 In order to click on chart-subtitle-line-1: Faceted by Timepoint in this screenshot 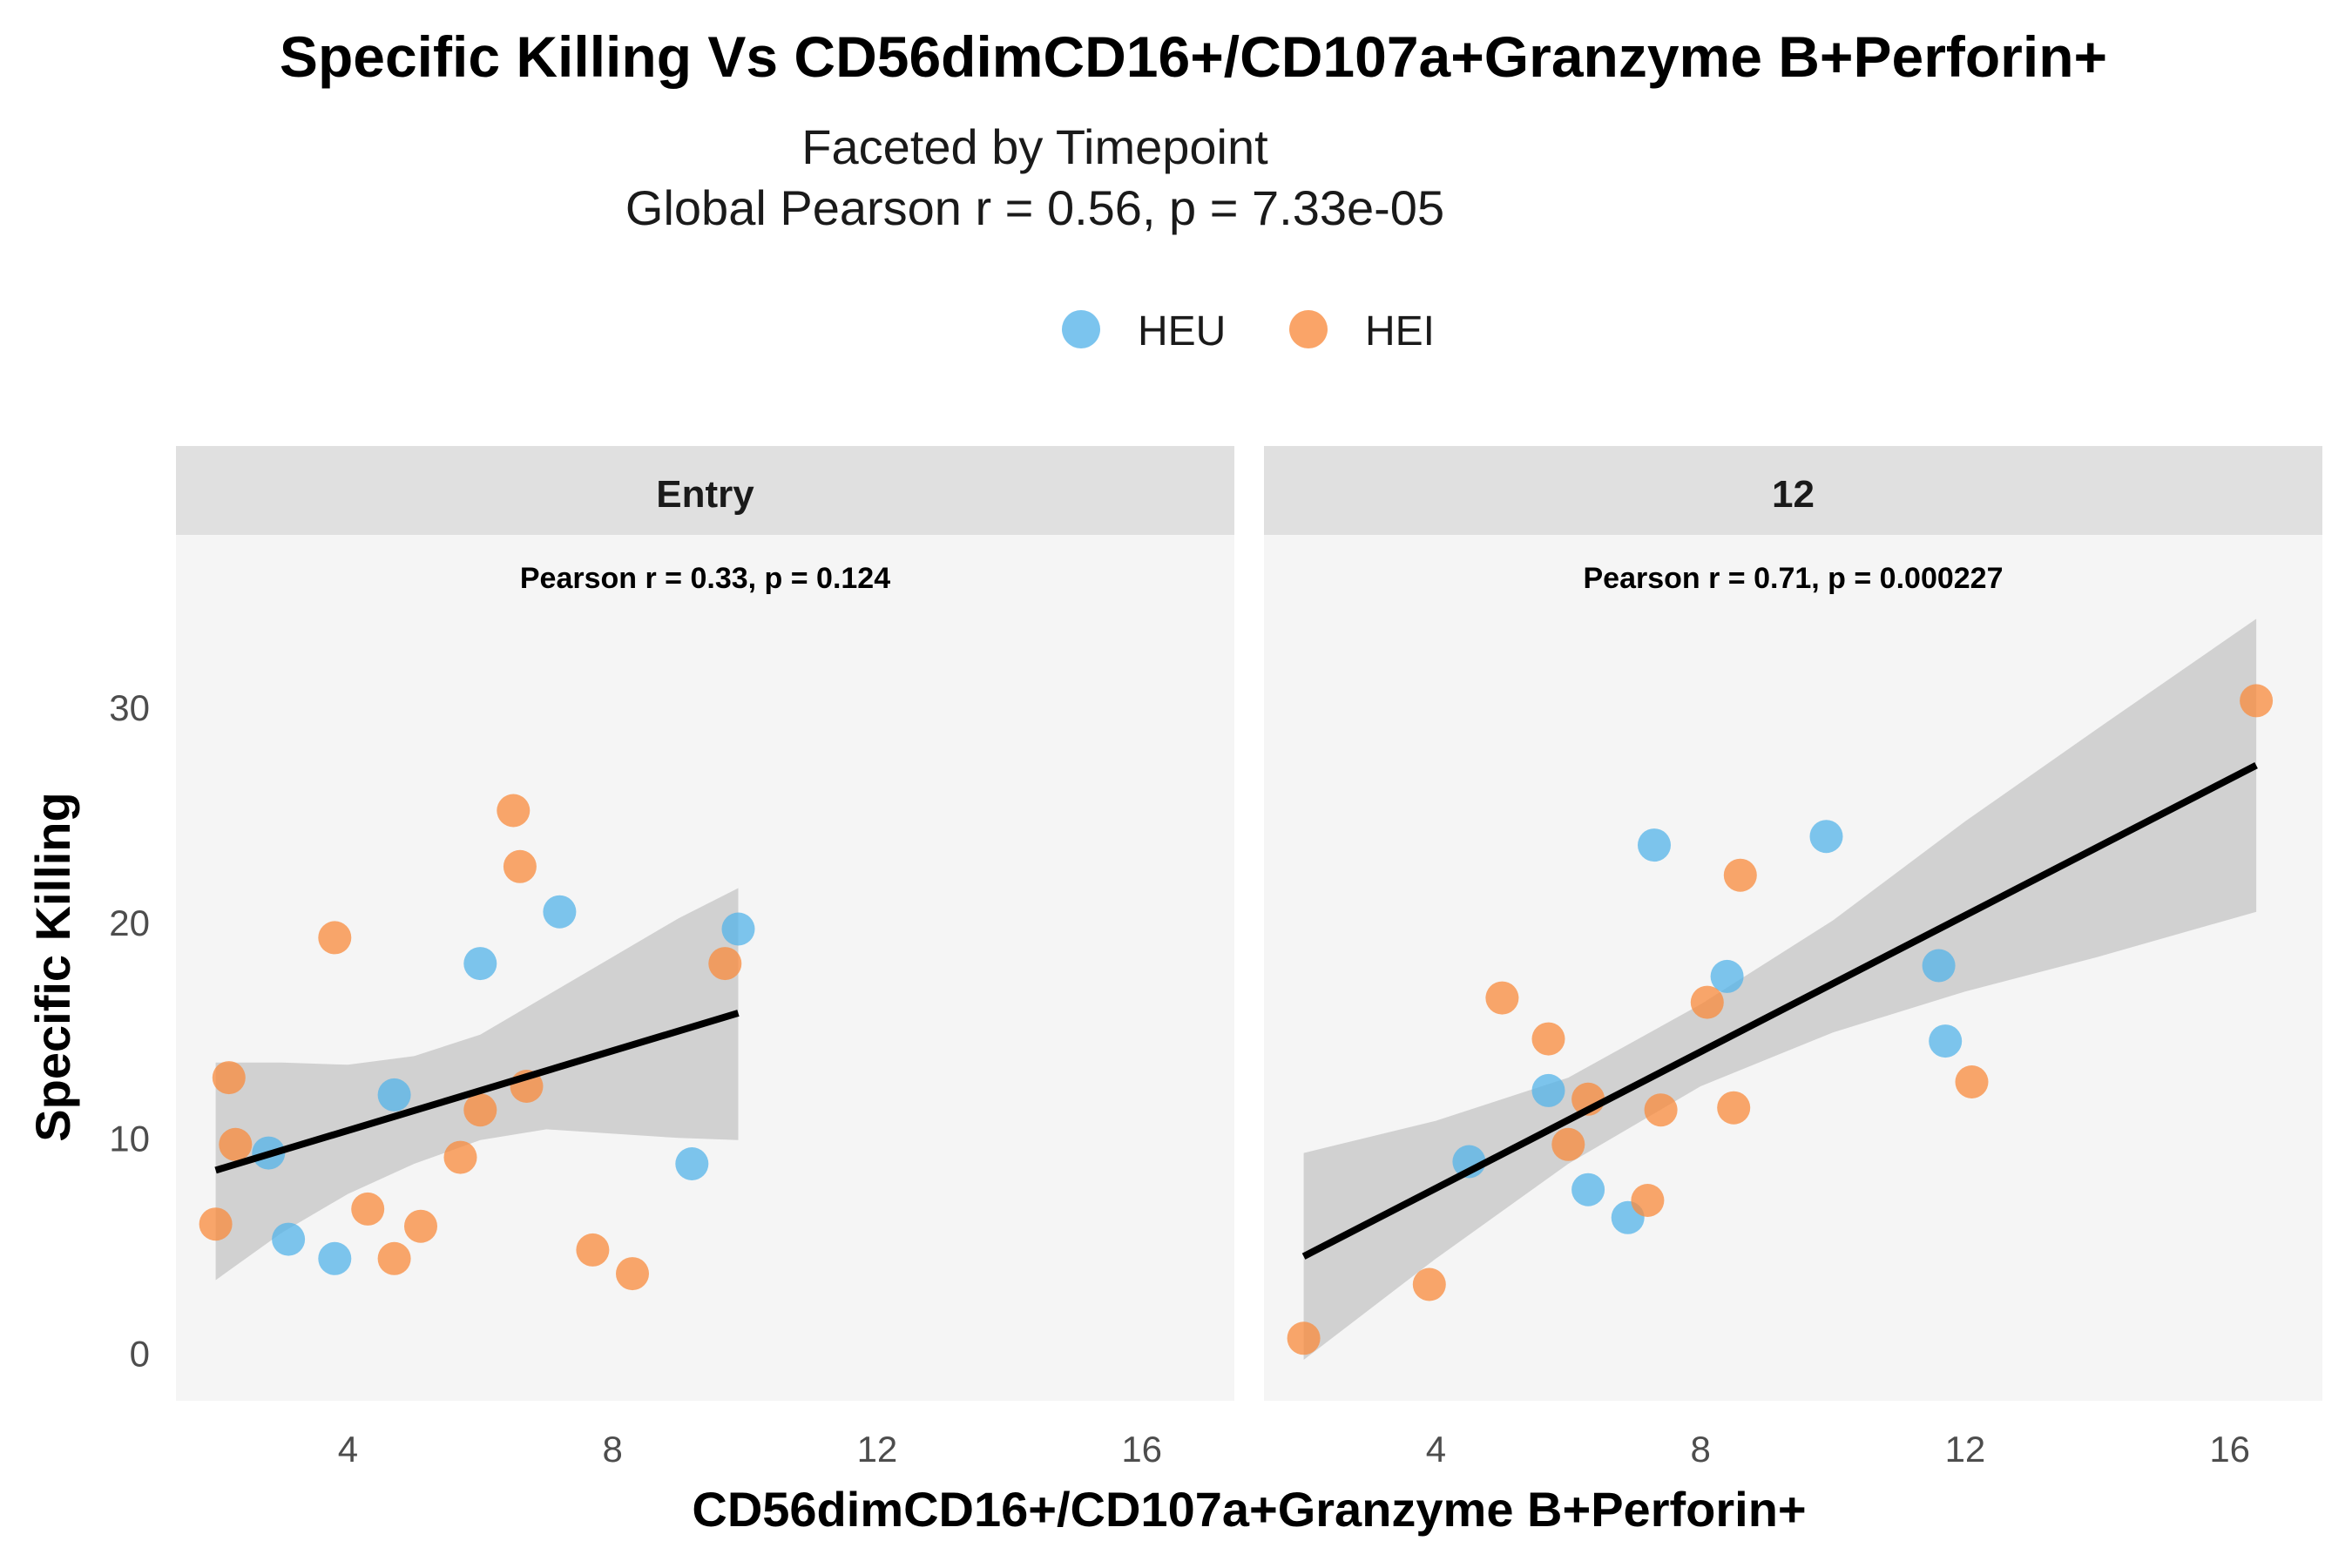, I will do `click(1034, 146)`.